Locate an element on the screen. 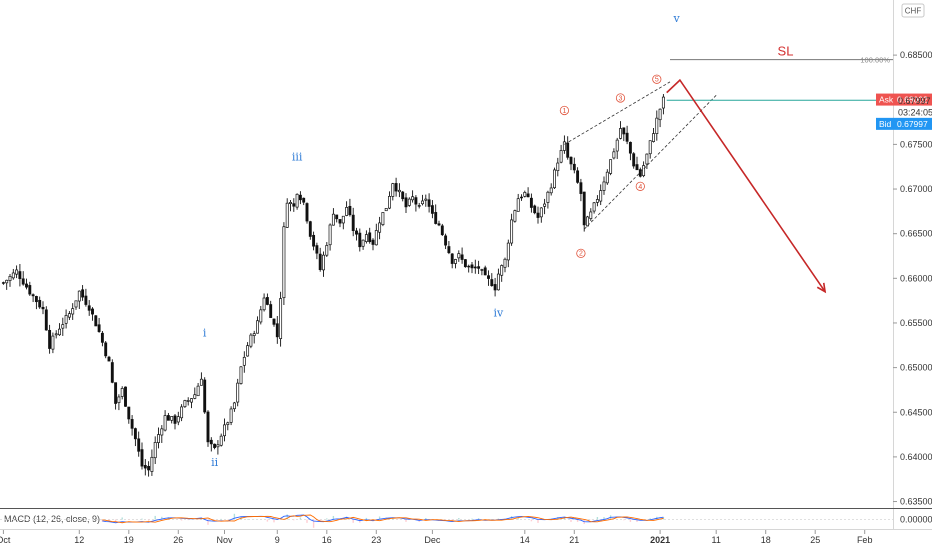 This screenshot has width=932, height=550. currency-label: CHF is located at coordinates (913, 11).